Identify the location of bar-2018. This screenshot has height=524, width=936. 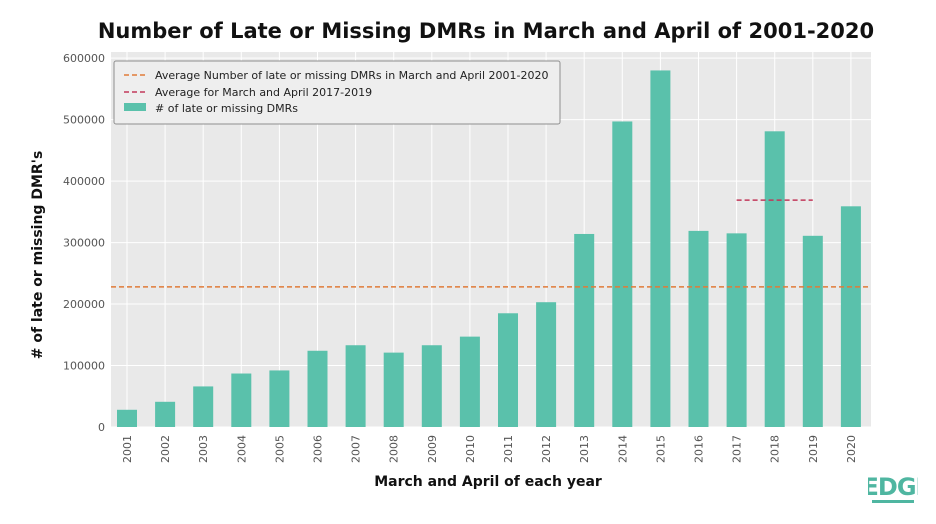
(774, 279).